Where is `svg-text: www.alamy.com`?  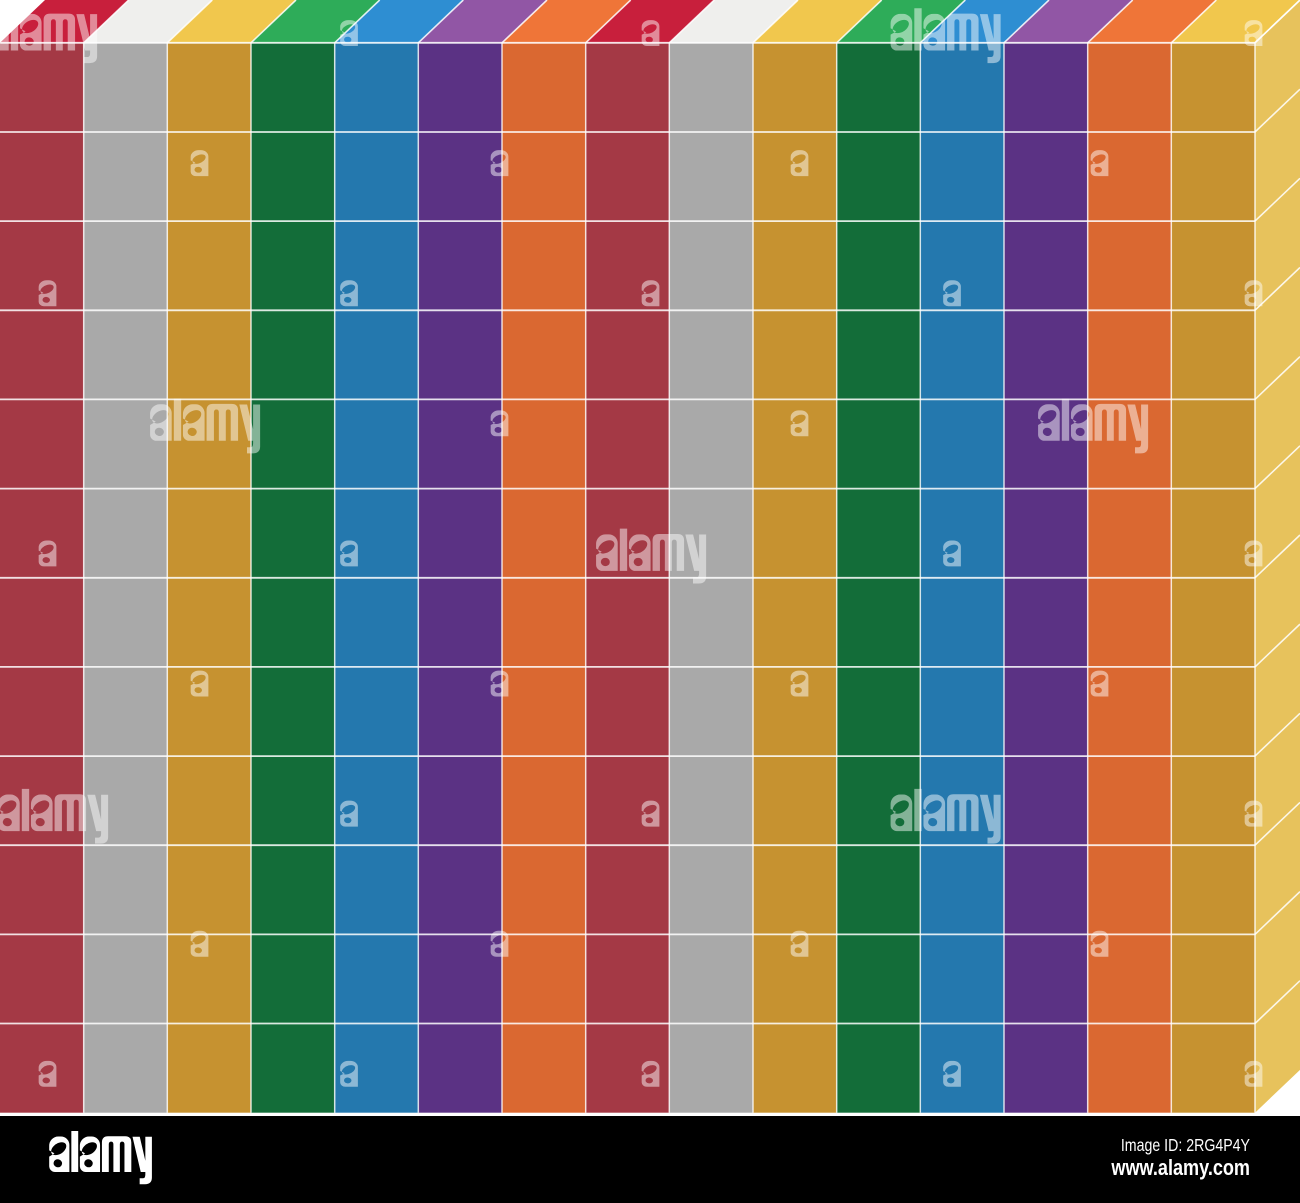 svg-text: www.alamy.com is located at coordinates (1180, 1167).